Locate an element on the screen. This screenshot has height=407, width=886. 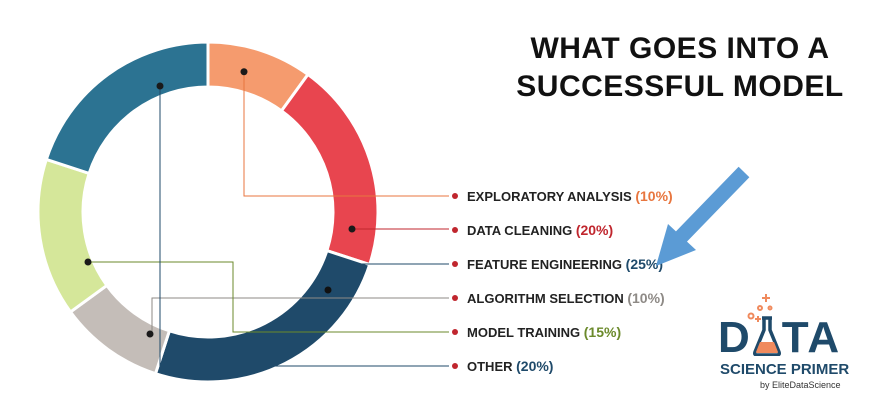
chart-title-line1: WHAT GOES INTO A is located at coordinates (680, 48).